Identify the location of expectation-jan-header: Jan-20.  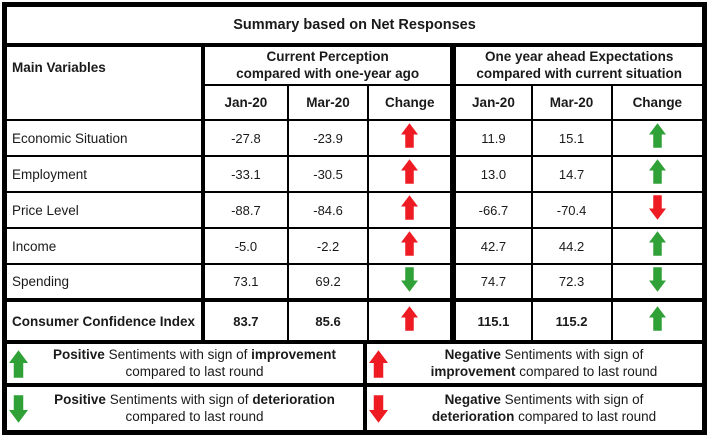
(491, 102).